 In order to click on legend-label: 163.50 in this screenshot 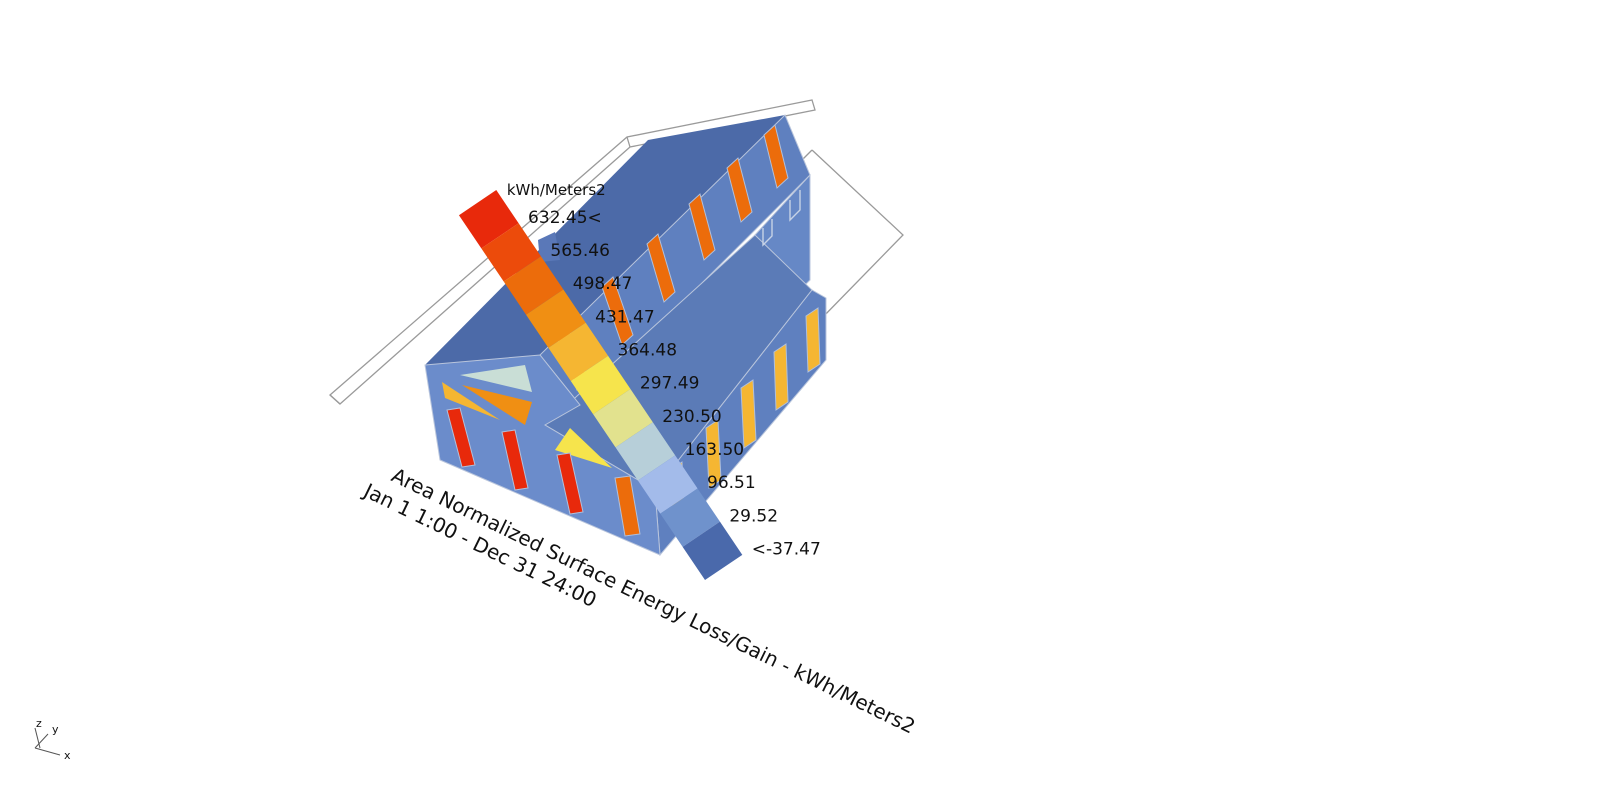, I will do `click(714, 450)`.